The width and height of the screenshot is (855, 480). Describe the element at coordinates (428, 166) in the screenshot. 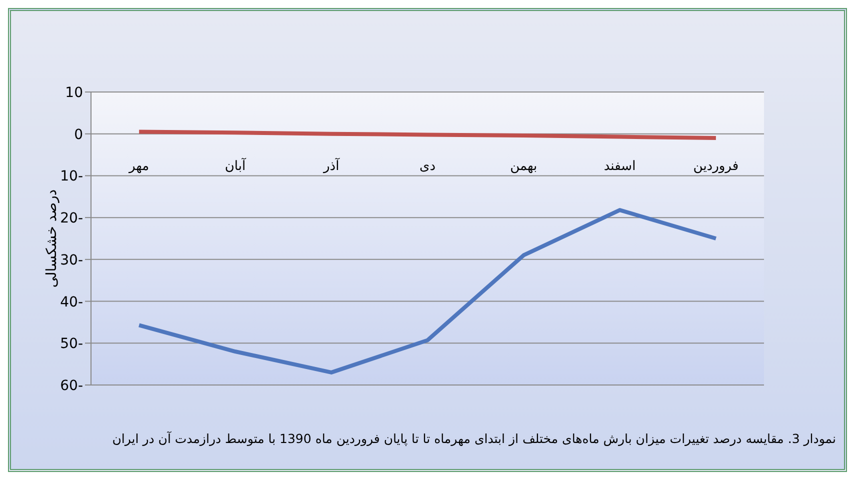

I see `x-tick-label: دی` at that location.